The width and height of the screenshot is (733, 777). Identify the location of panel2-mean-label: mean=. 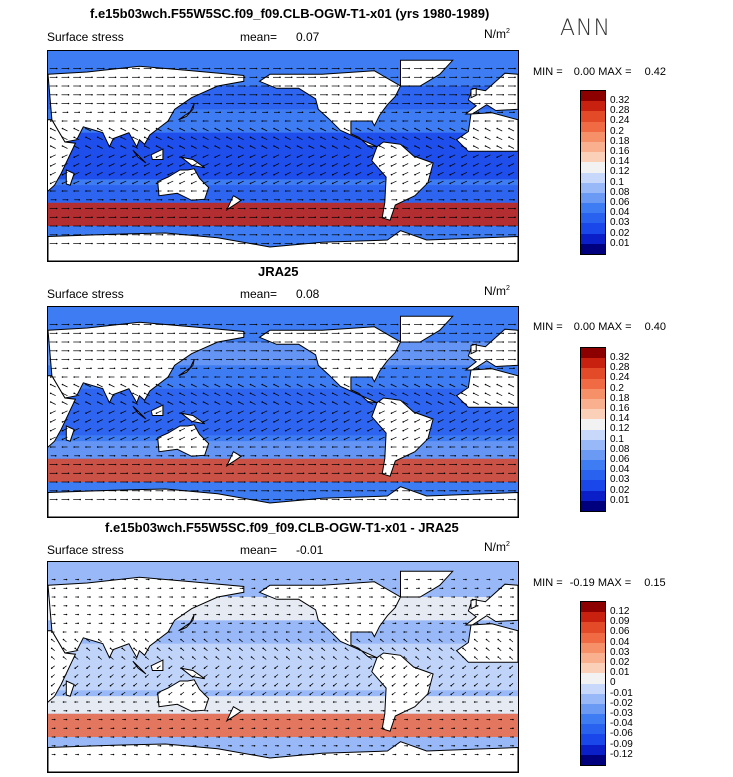
(259, 294).